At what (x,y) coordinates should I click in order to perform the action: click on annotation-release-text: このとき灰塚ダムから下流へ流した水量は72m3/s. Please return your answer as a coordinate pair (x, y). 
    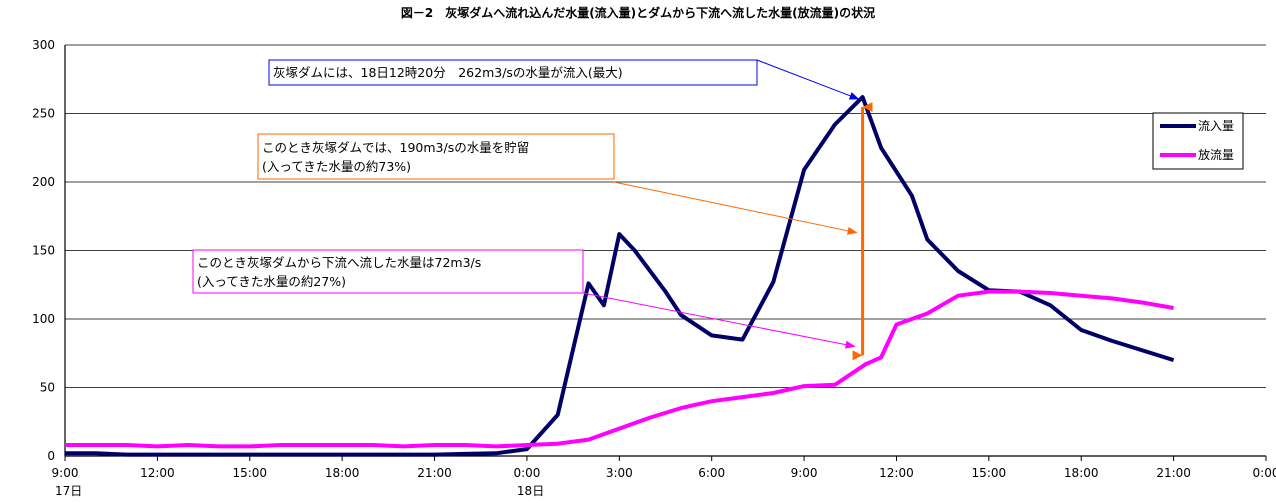
    Looking at the image, I should click on (339, 262).